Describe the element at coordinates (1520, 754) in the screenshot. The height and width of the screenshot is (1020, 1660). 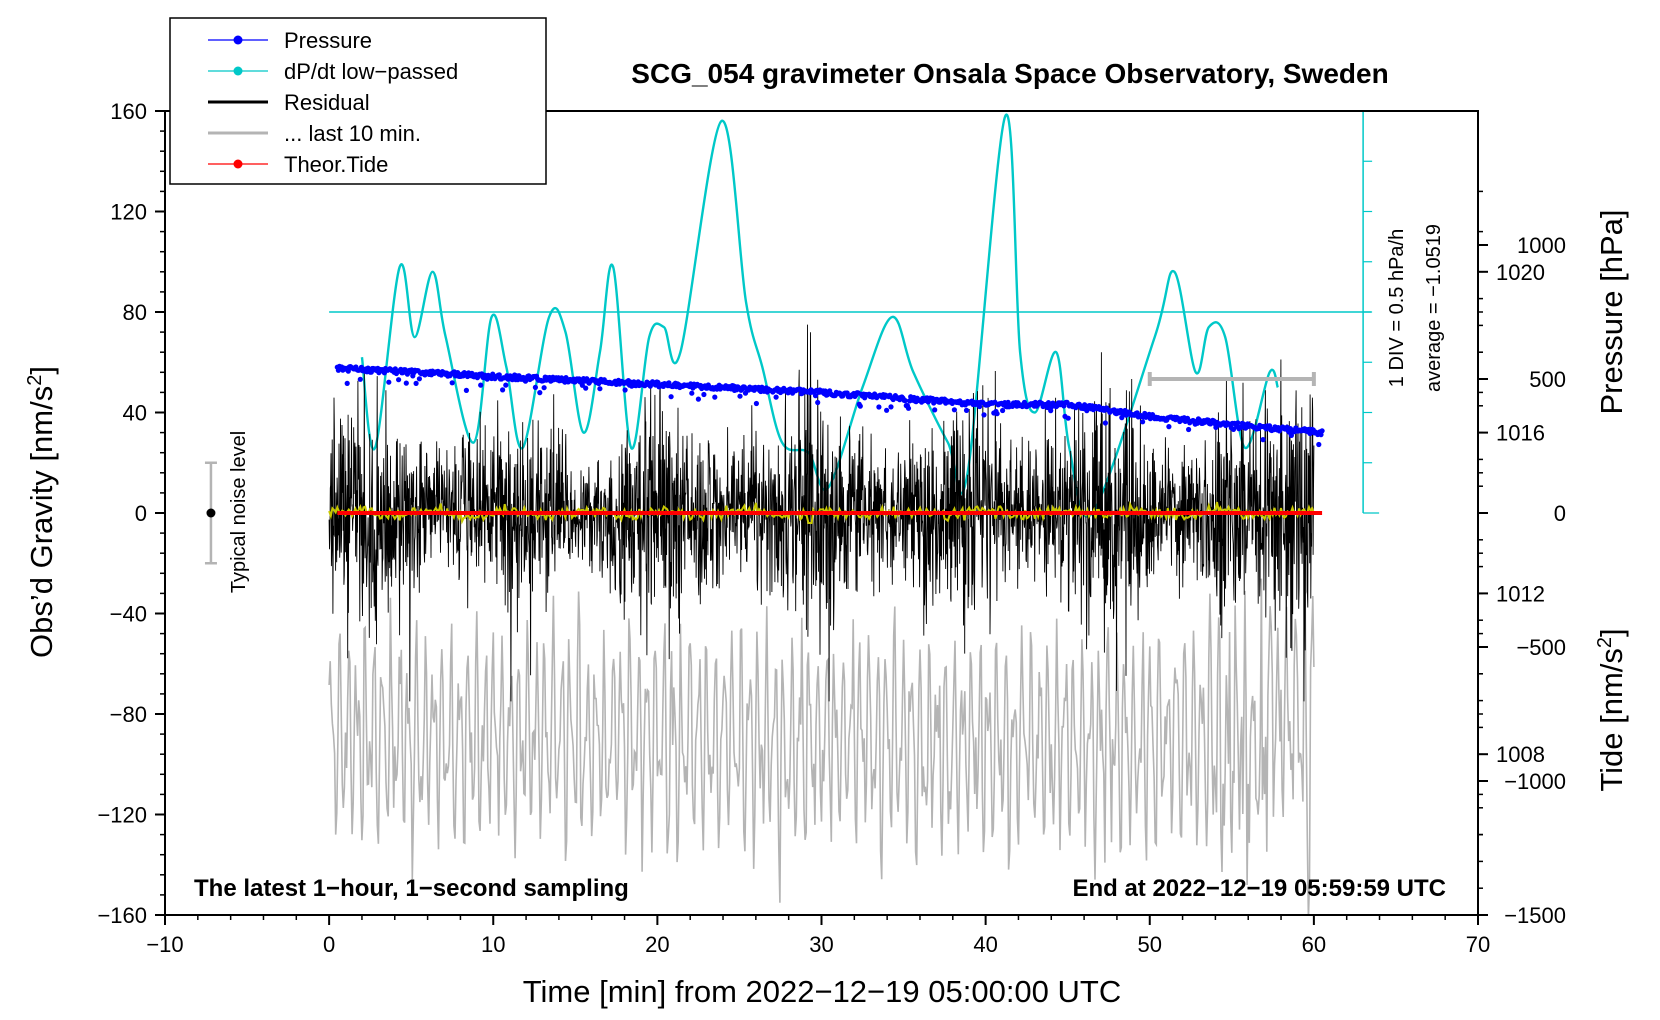
I see `pressure-tick-label: 1008` at that location.